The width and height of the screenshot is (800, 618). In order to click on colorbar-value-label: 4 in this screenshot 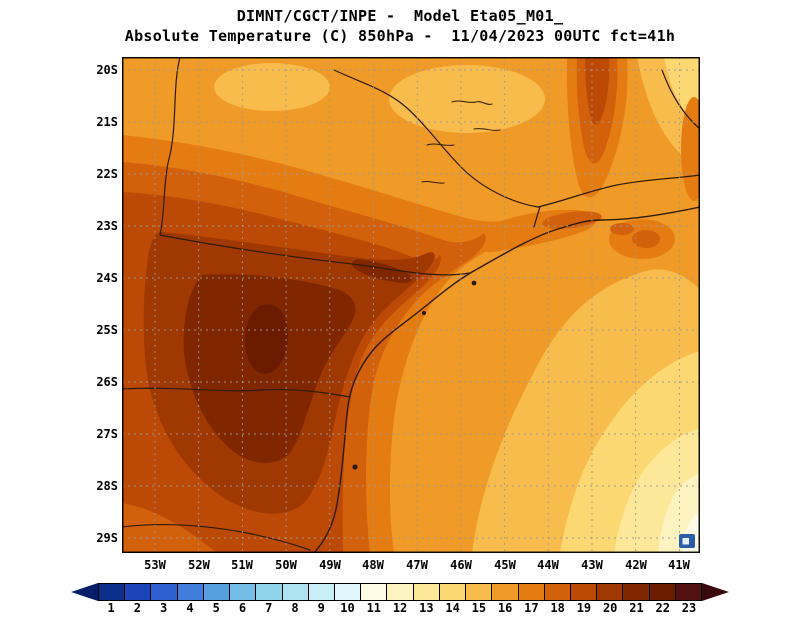, I will do `click(190, 608)`.